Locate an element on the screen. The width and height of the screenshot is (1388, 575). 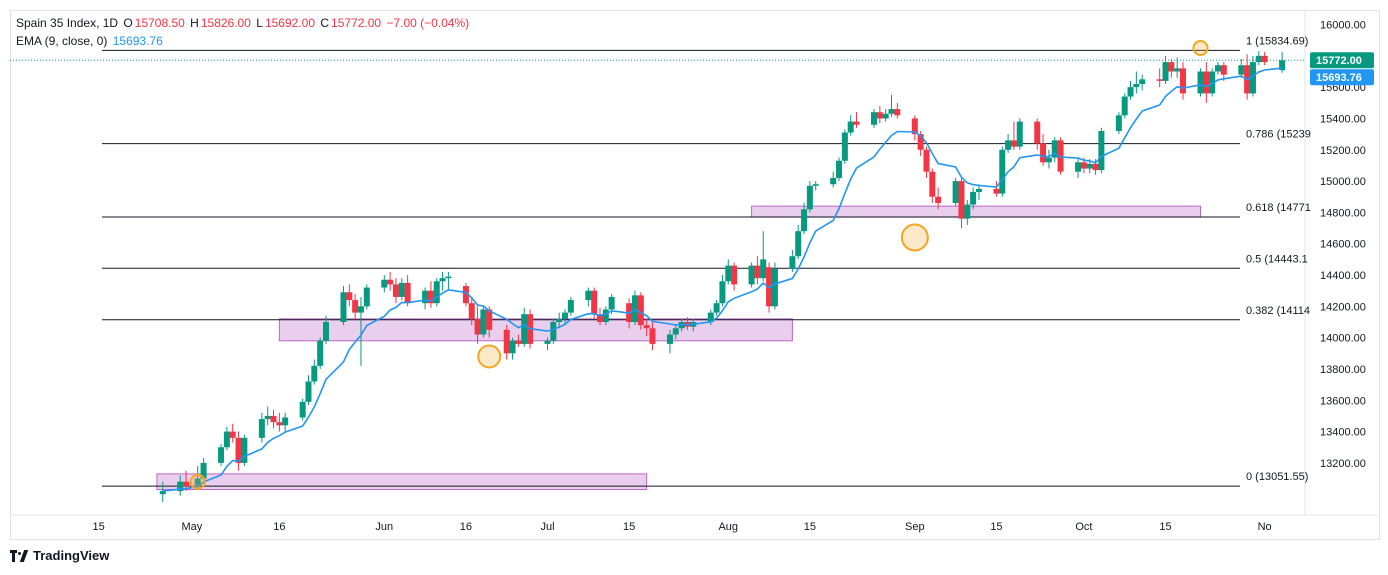
fib-level-label: 0 (13051.55) is located at coordinates (1277, 477).